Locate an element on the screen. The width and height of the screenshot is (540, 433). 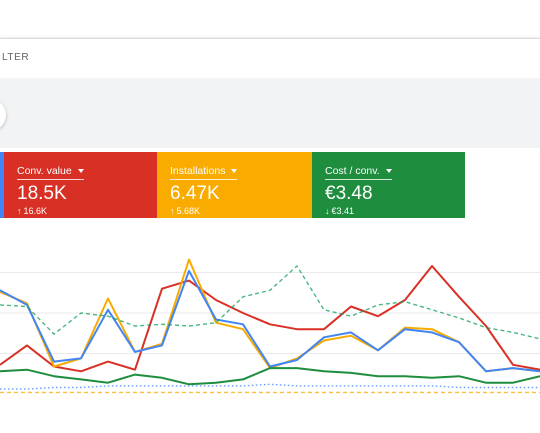
metric-delta: ↑ 5.68K is located at coordinates (185, 211).